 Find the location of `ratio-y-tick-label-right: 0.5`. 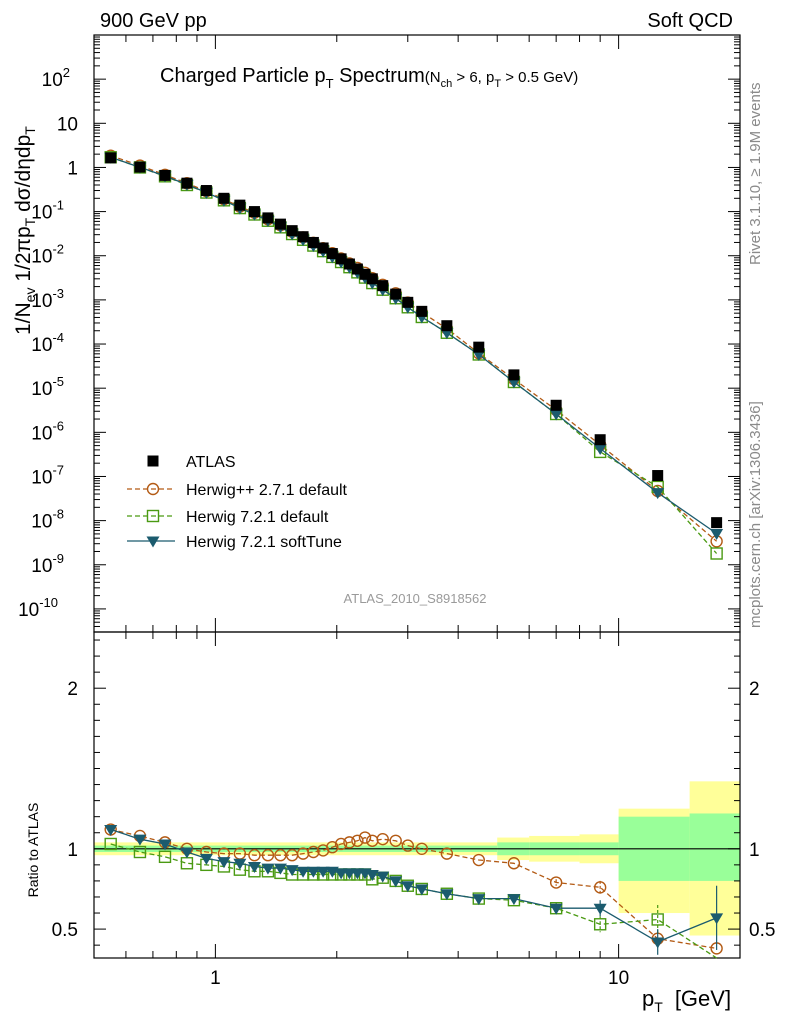

ratio-y-tick-label-right: 0.5 is located at coordinates (762, 930).